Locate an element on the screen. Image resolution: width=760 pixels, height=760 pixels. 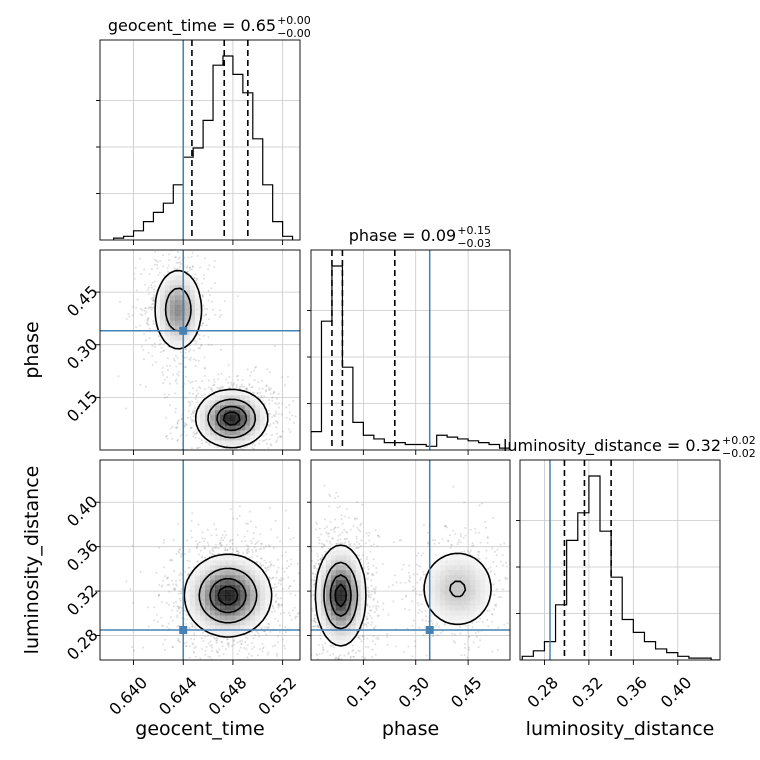
panel-geocent_time-vs-luminosity_distance is located at coordinates (203, 574).